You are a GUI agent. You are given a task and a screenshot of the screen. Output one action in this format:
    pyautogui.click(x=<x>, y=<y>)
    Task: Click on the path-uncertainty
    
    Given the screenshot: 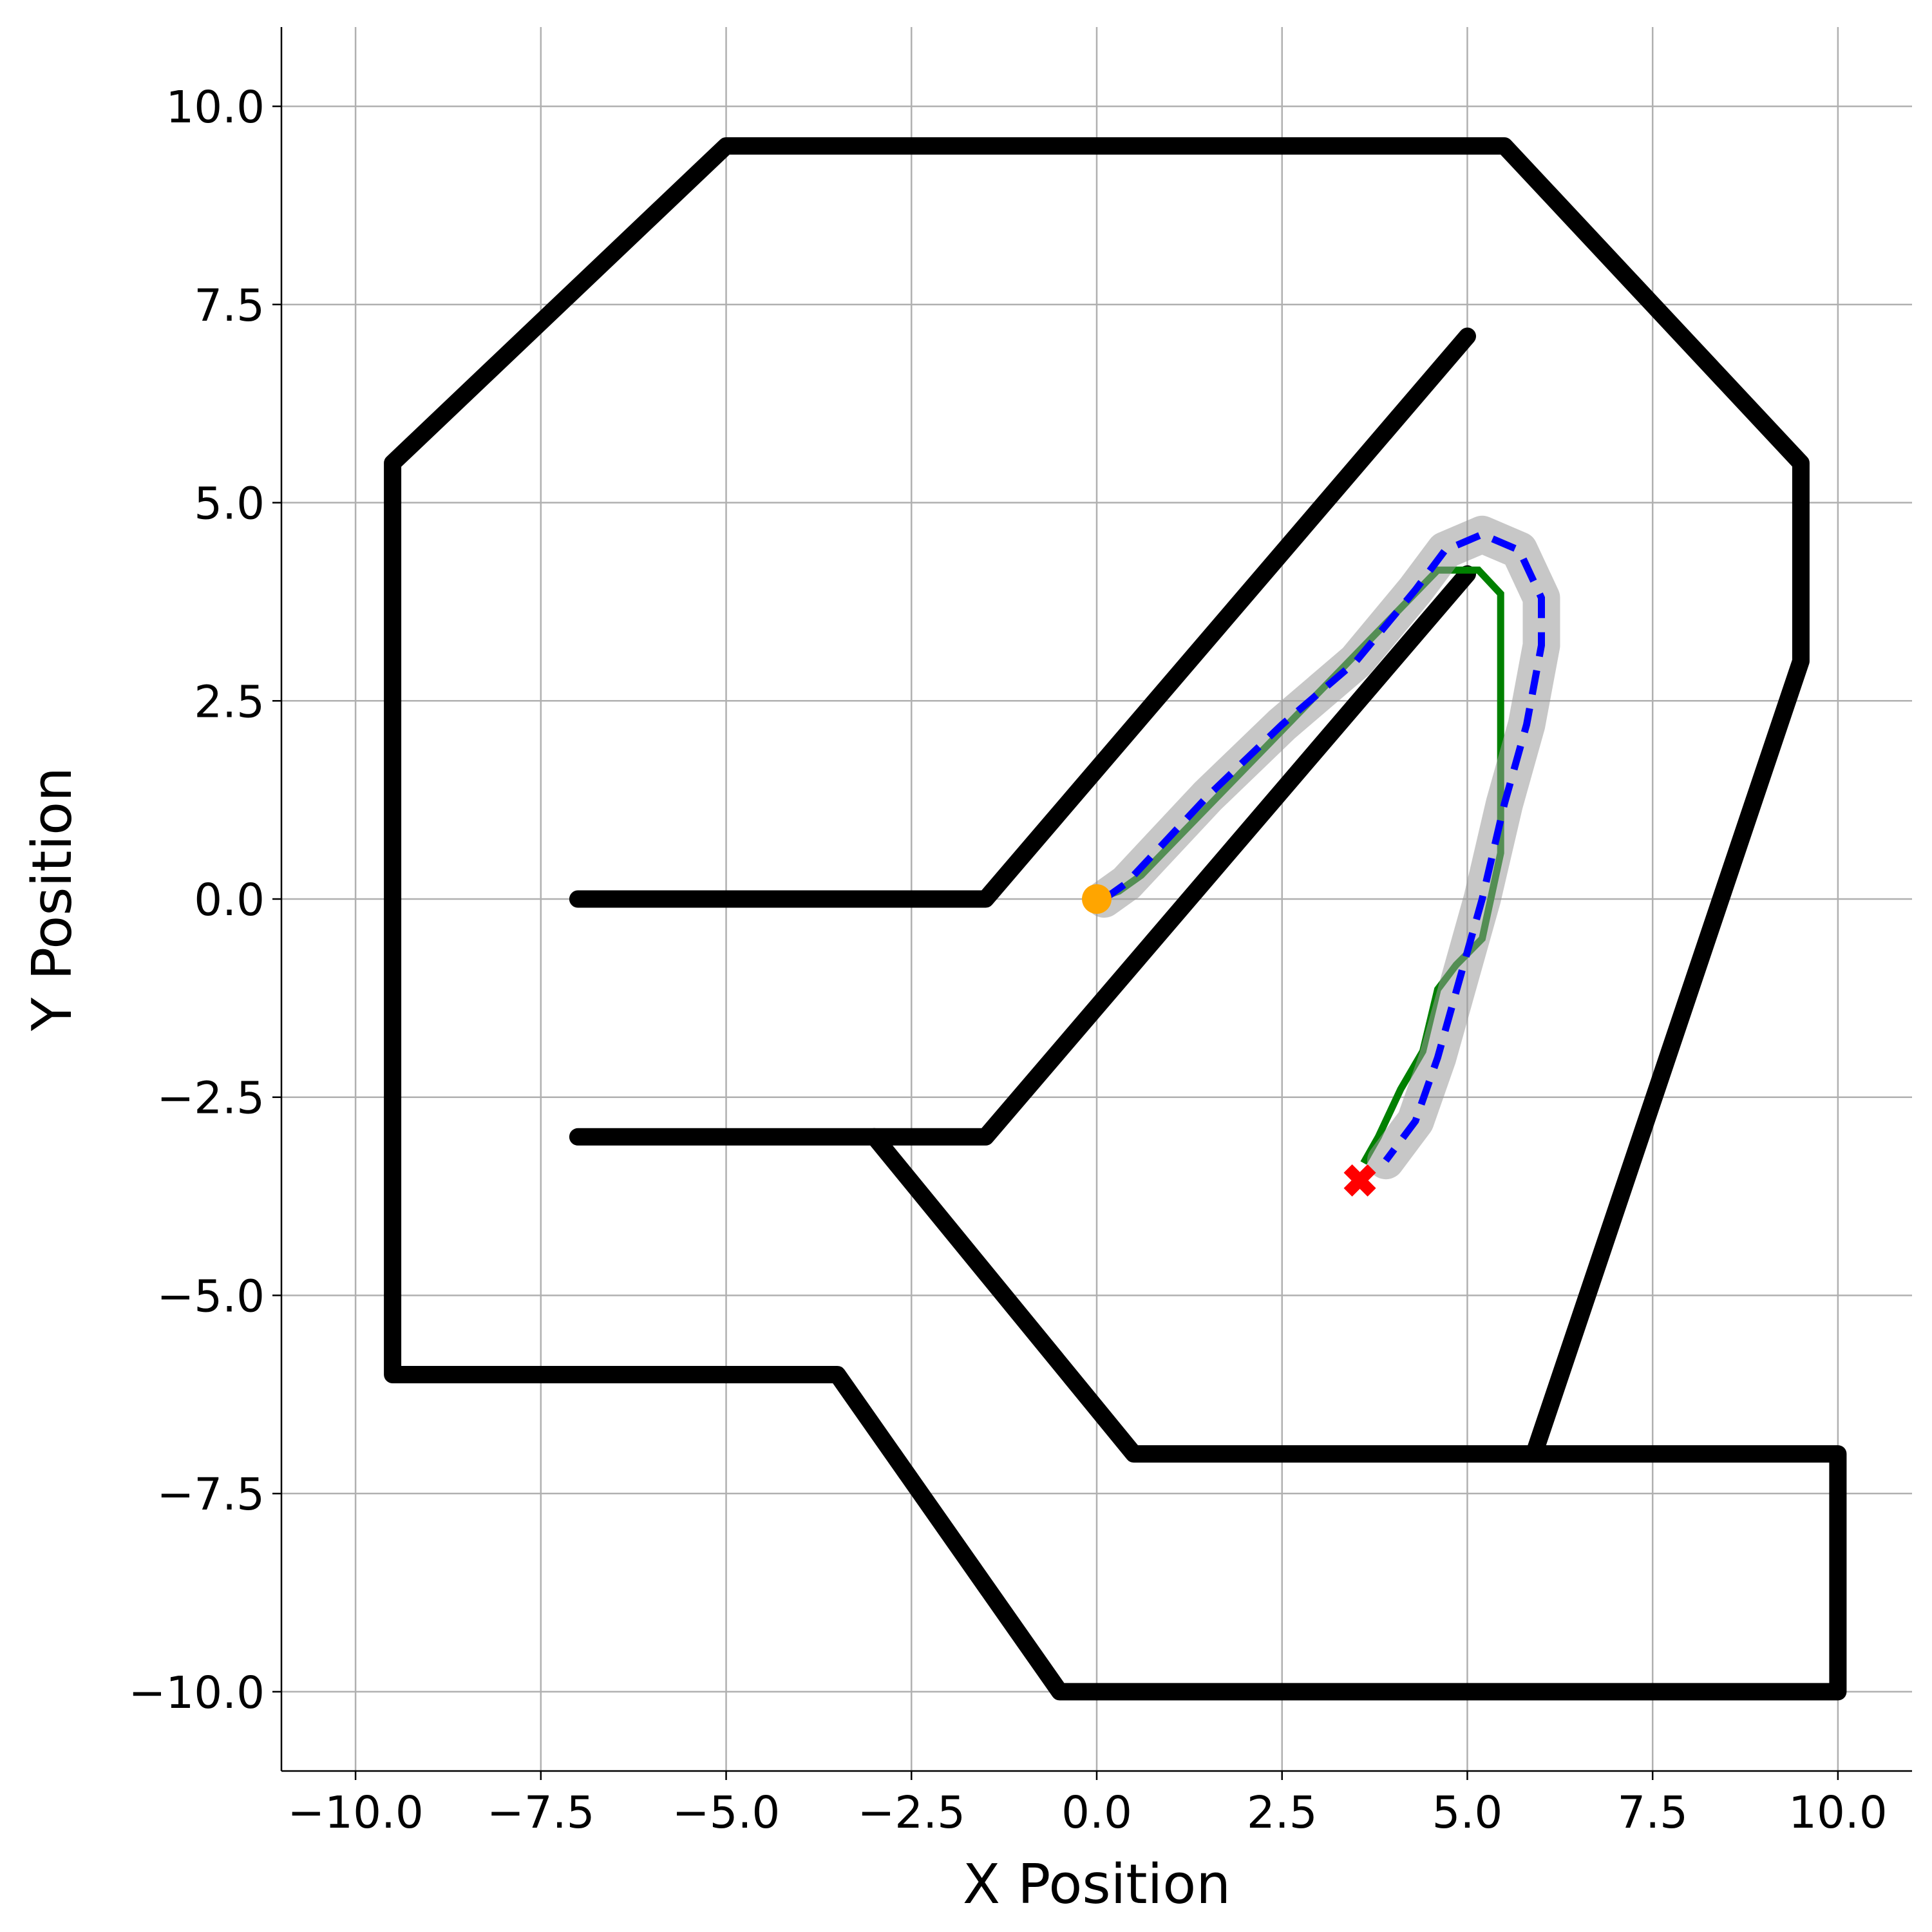 What is the action you would take?
    pyautogui.click(x=1322, y=847)
    